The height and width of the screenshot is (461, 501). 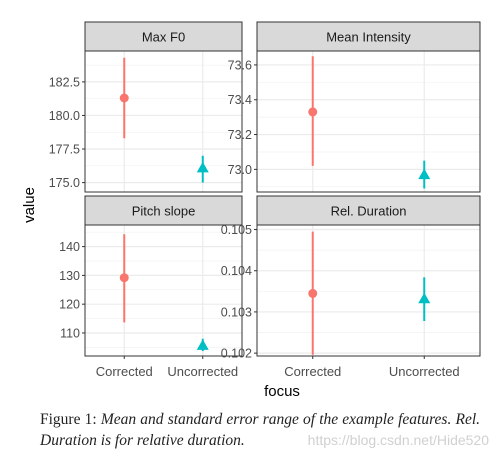 I want to click on panel-1-strip, so click(x=163, y=36).